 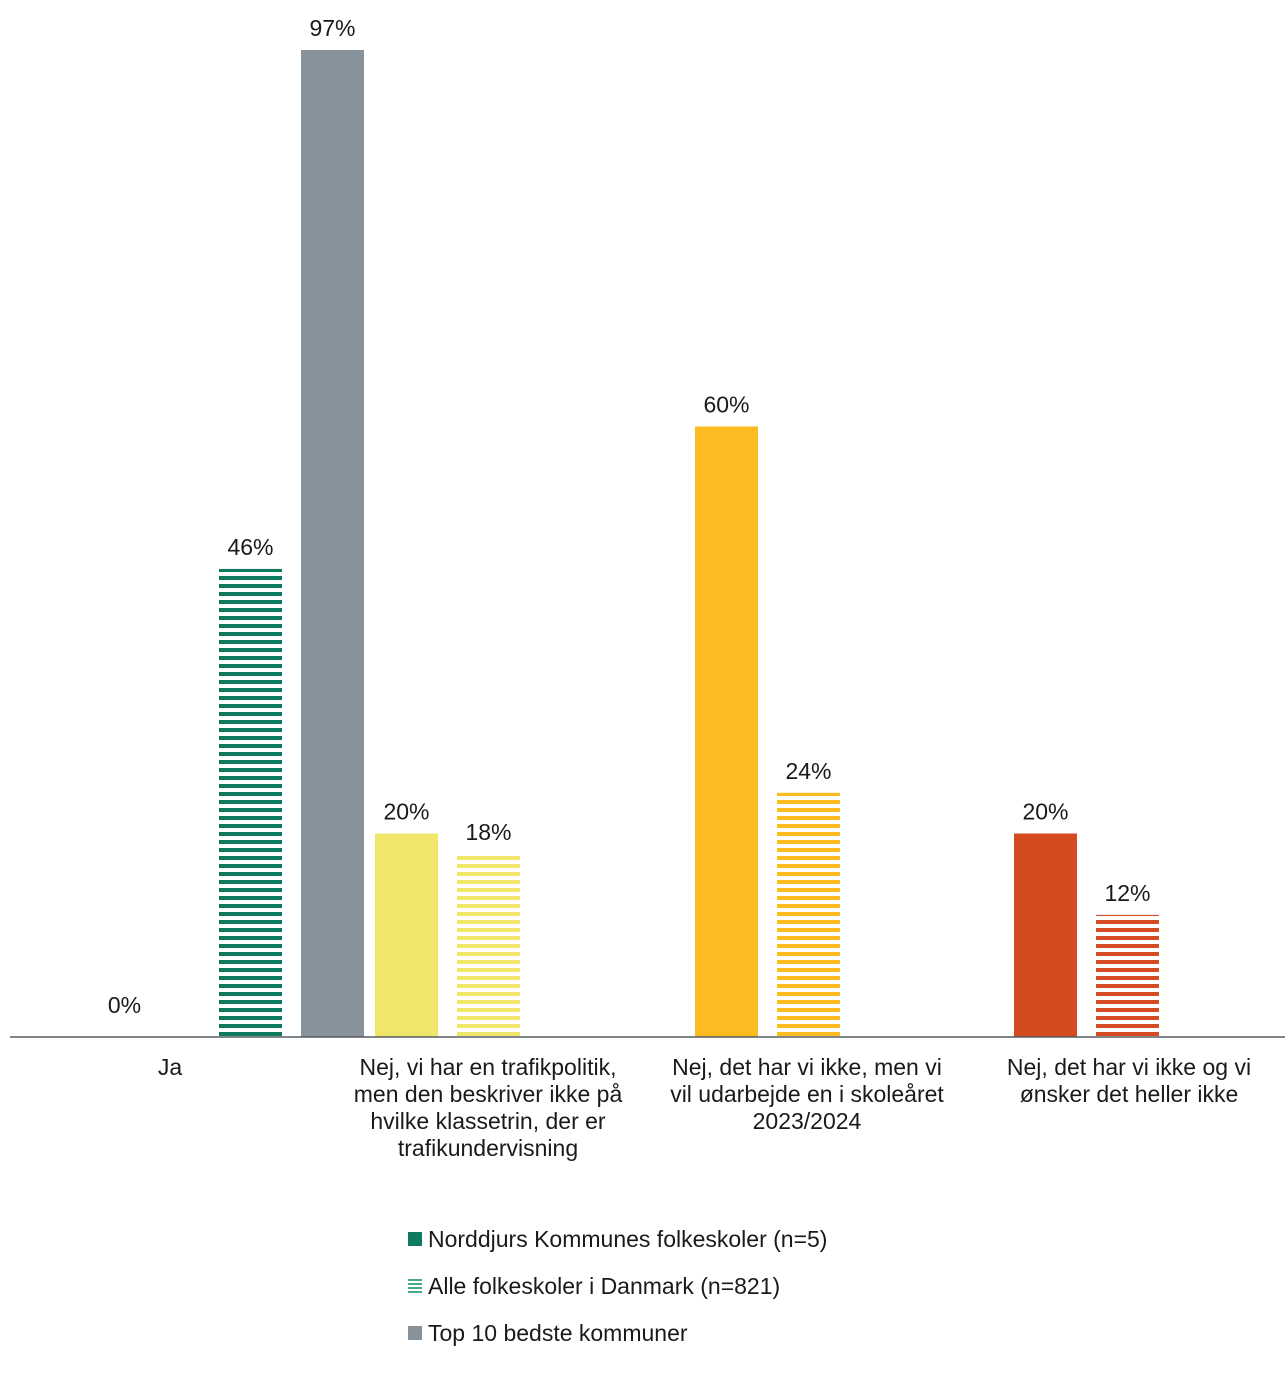 I want to click on category-label-line: vil udarbejde en i skoleåret, so click(x=807, y=1094).